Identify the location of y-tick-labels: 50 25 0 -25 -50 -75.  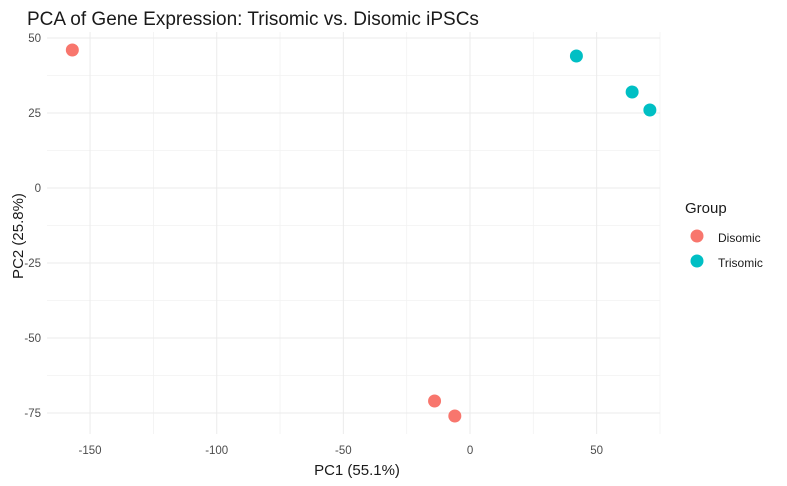
(32, 226).